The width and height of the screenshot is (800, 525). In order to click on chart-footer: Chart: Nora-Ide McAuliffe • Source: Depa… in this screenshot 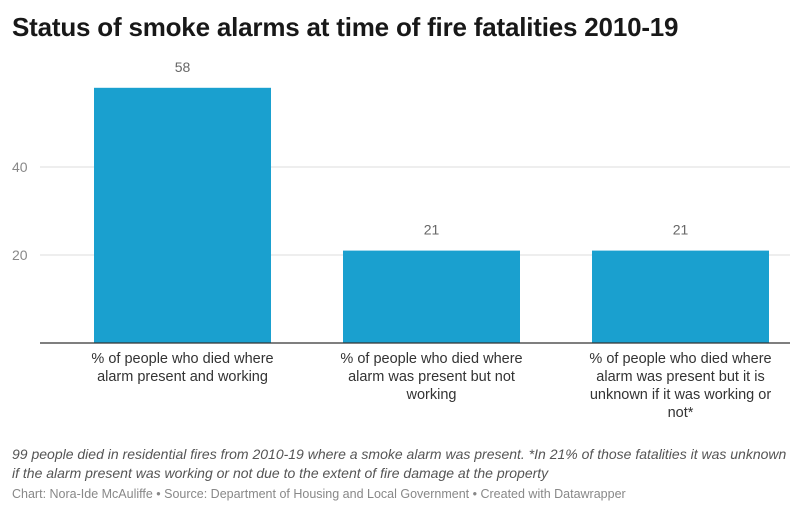, I will do `click(319, 494)`.